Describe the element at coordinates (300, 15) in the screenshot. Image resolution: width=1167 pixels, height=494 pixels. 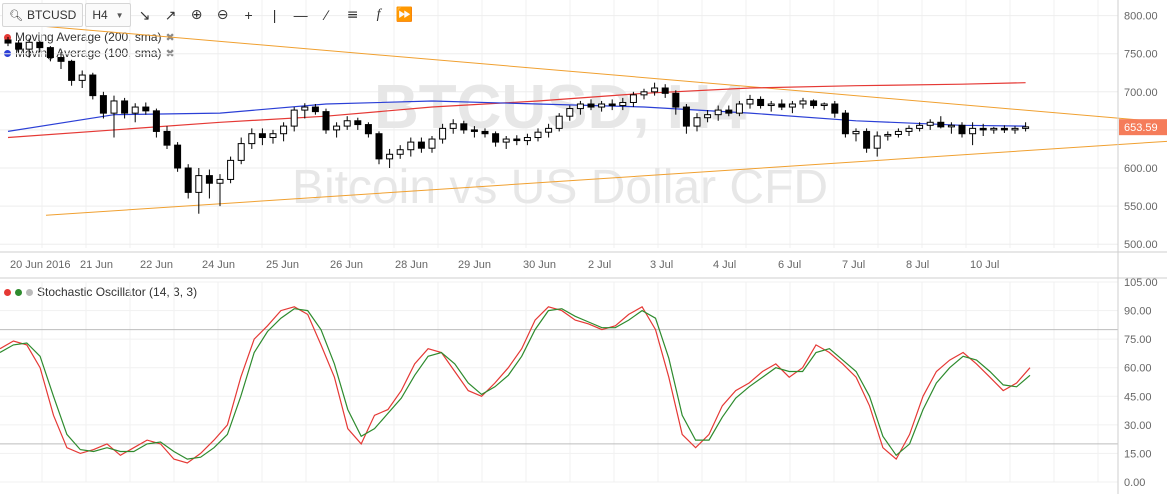
I see `horizontal-line-icon: —` at that location.